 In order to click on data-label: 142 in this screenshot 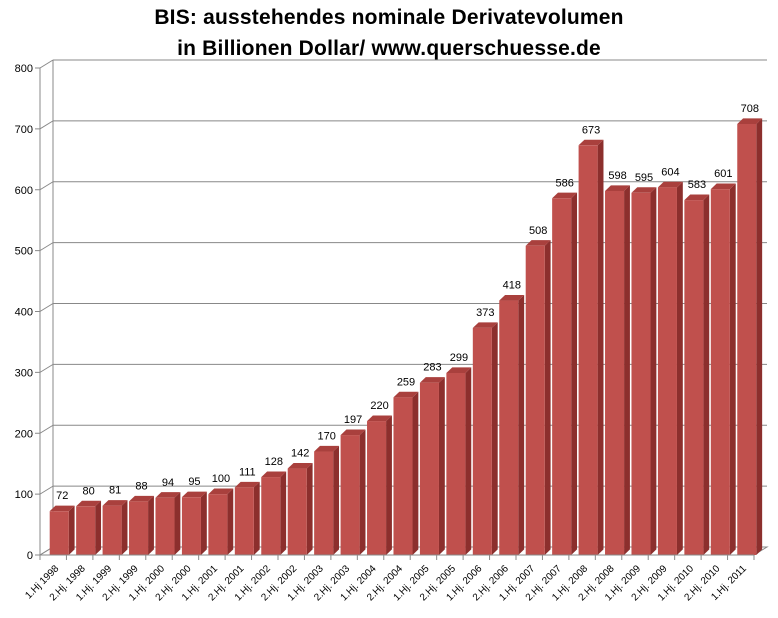, I will do `click(300, 454)`.